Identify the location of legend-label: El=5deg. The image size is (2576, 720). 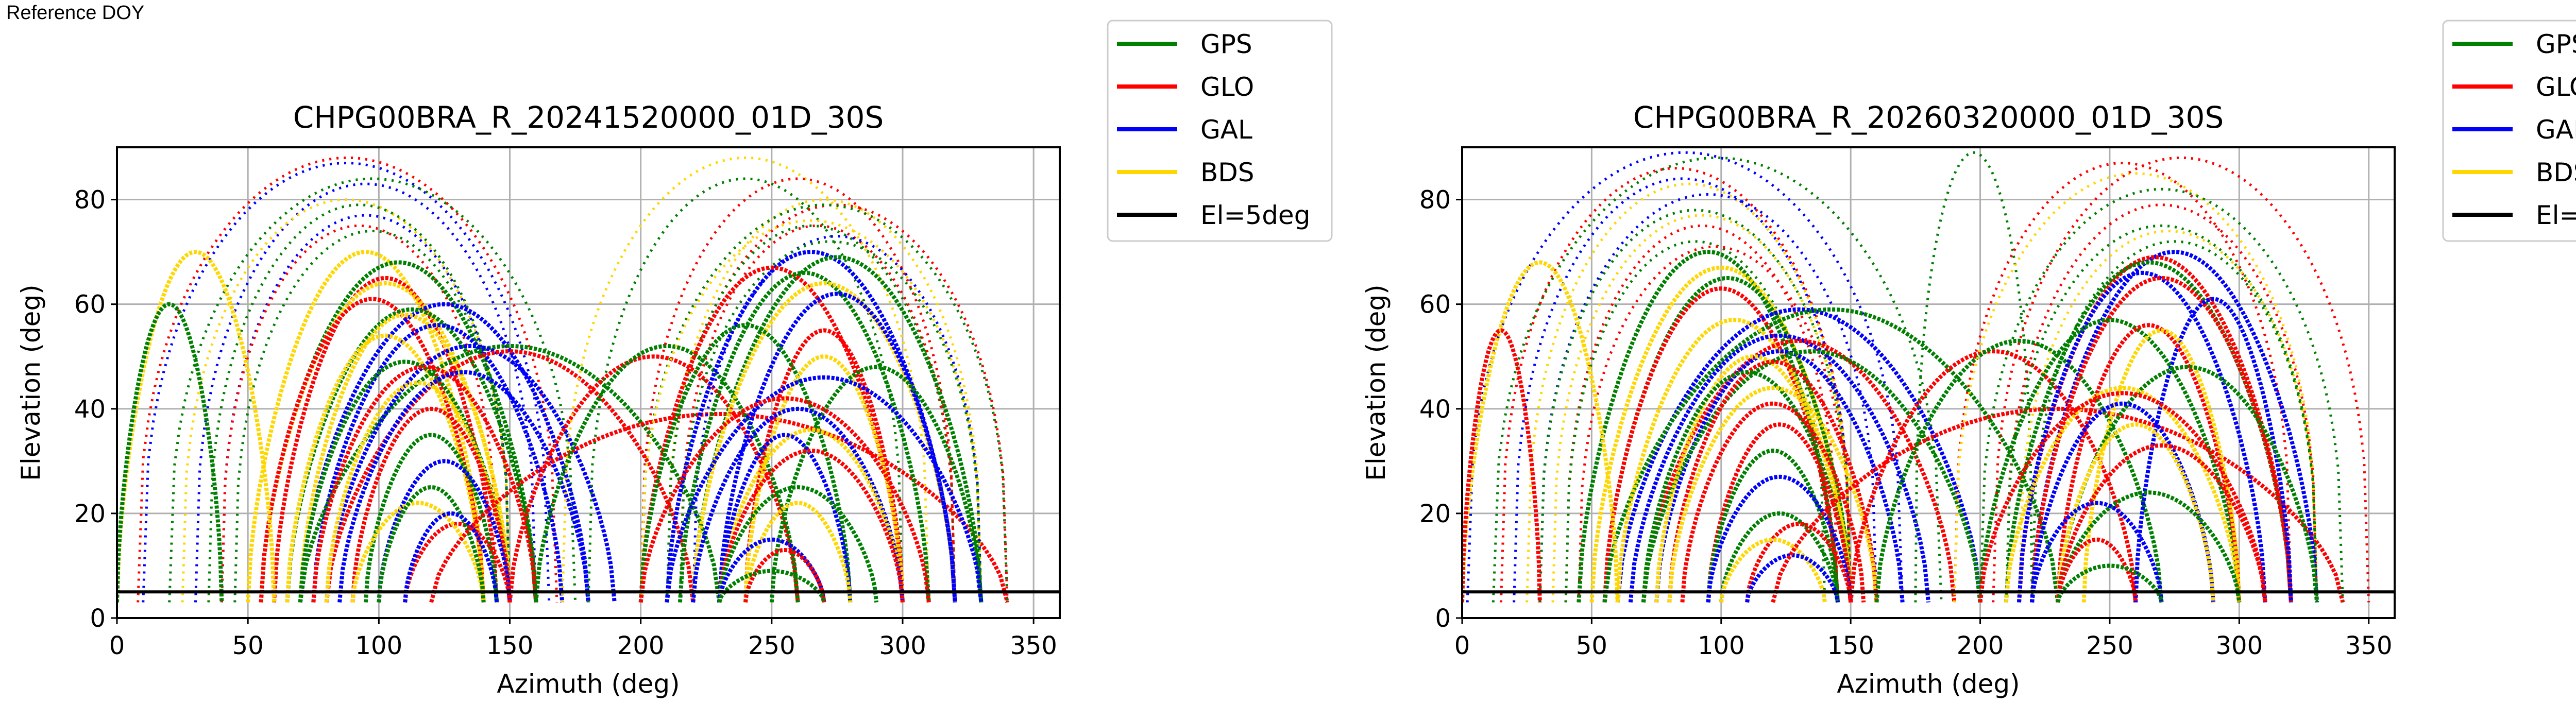
(1255, 215).